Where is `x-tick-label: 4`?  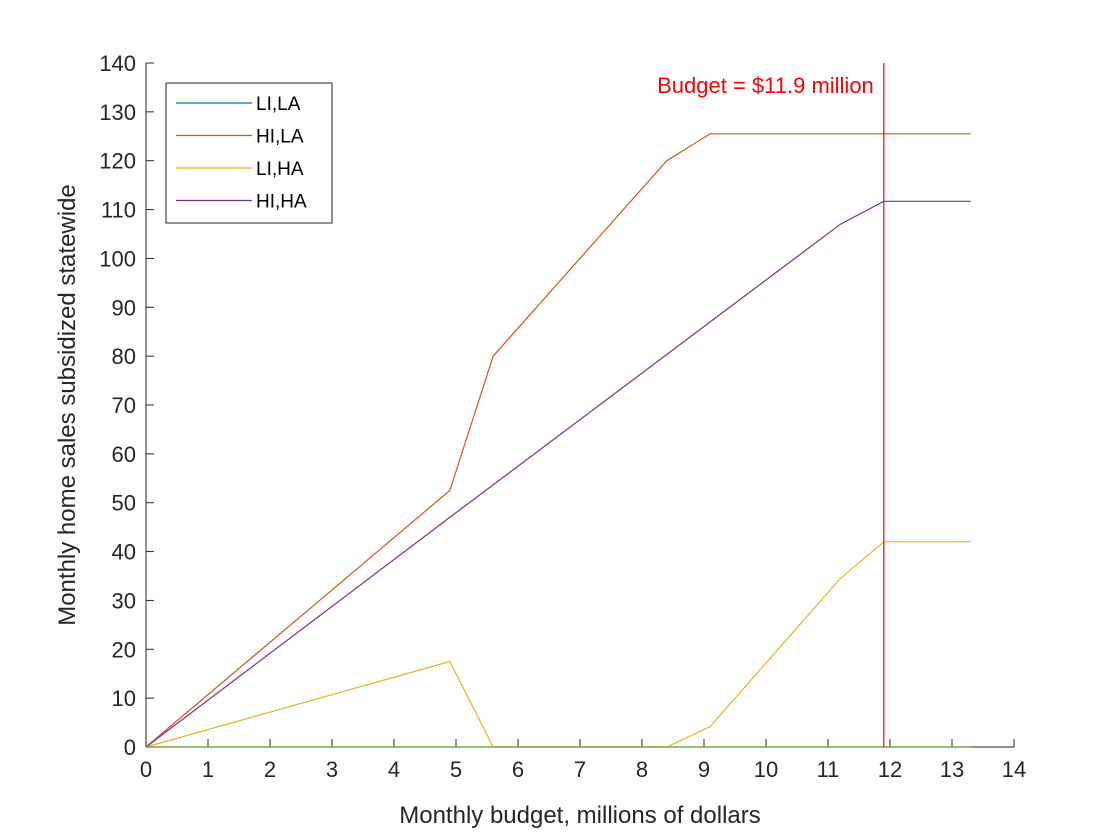
x-tick-label: 4 is located at coordinates (394, 769).